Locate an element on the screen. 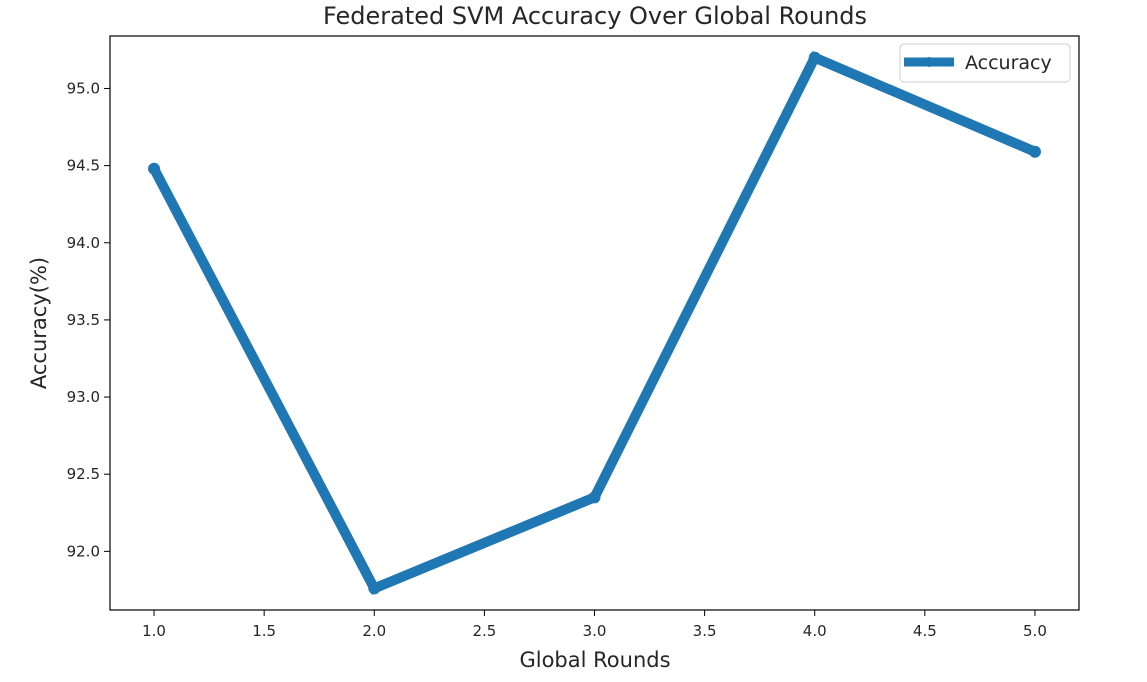 The height and width of the screenshot is (682, 1147). y-tick-label: 93.0 is located at coordinates (83, 397).